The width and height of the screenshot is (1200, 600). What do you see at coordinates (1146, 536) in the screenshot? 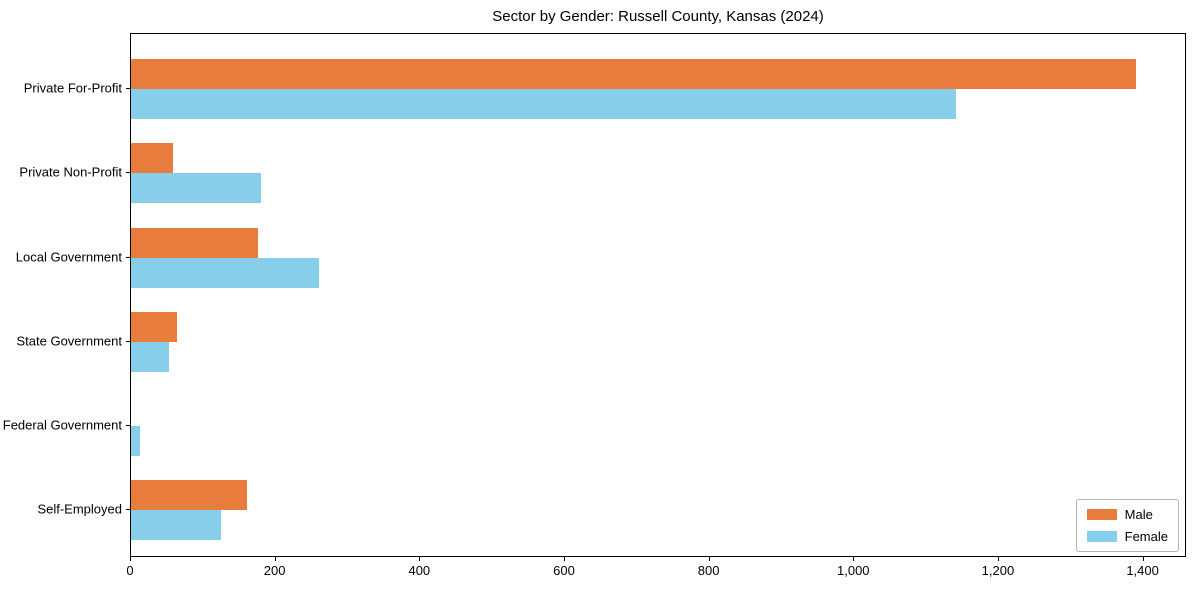
I see `legend-label-female: Female` at bounding box center [1146, 536].